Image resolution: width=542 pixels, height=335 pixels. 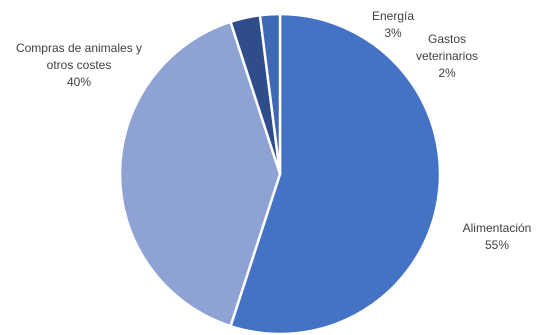 I want to click on pie-category-label: otros costes, so click(x=79, y=65).